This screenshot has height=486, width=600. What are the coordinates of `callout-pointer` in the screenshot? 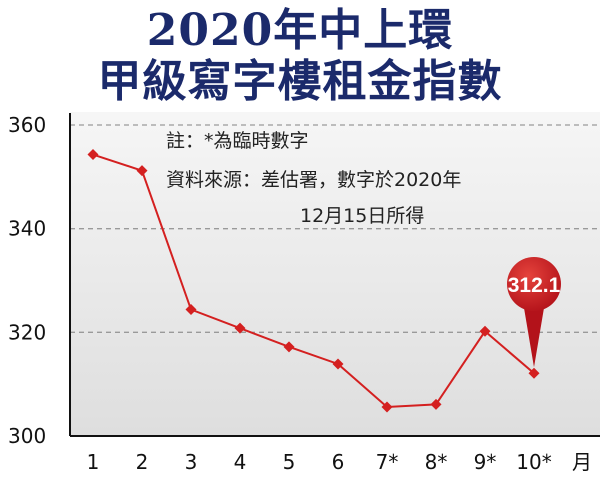 It's located at (534, 335).